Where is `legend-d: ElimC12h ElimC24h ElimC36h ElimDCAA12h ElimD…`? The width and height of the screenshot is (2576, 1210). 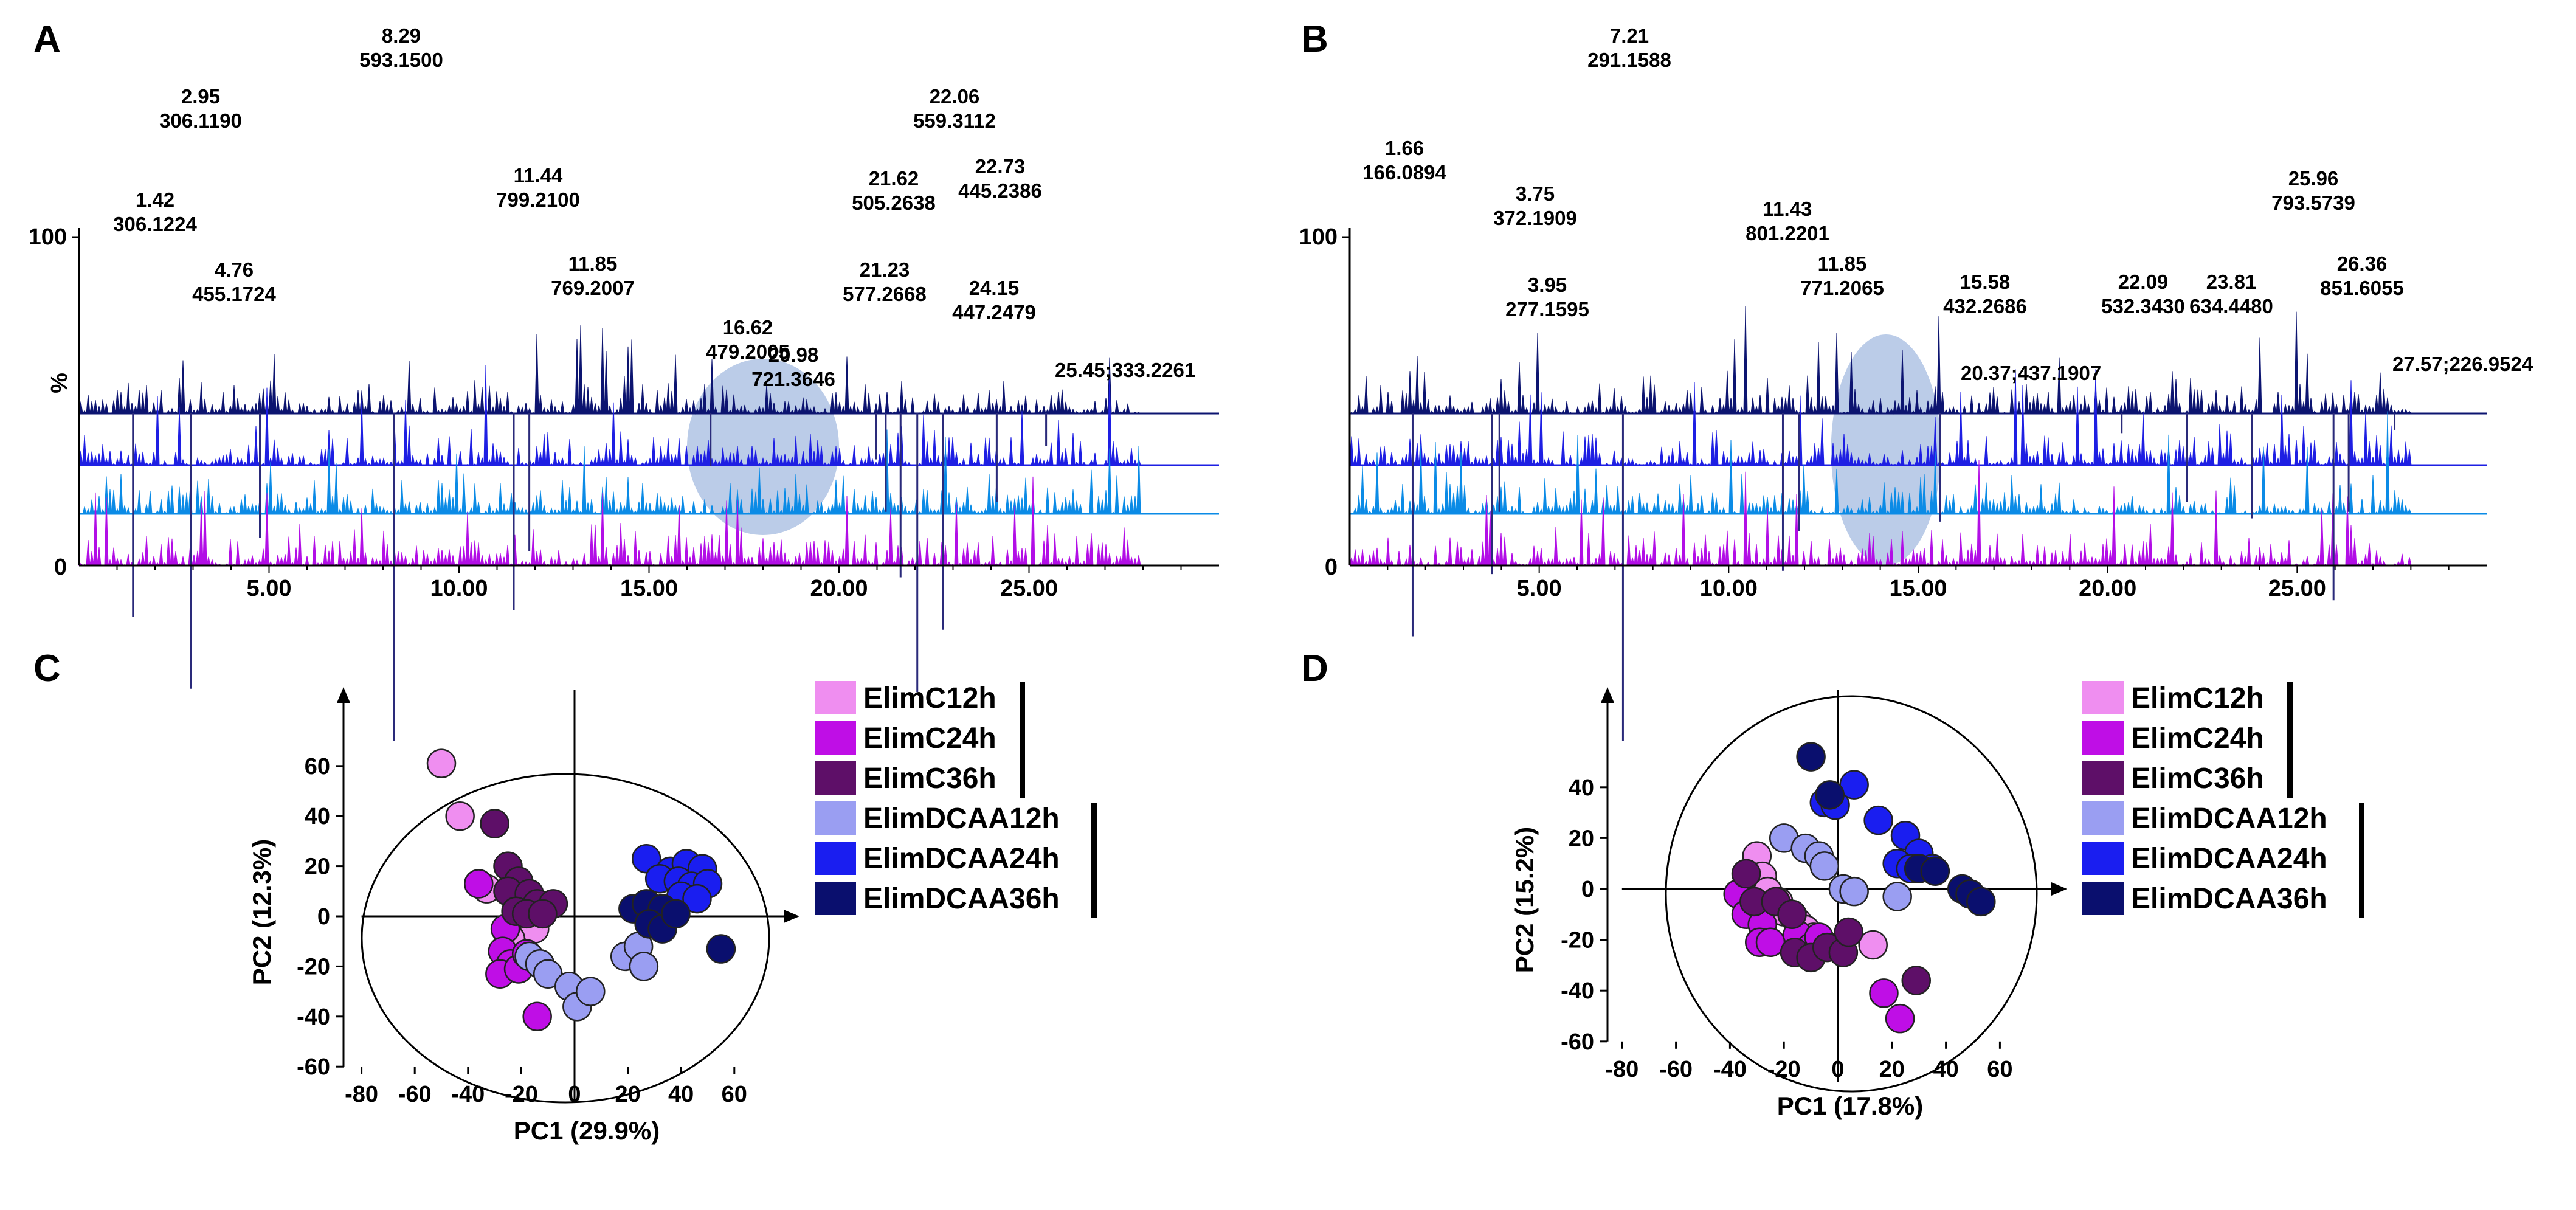 legend-d: ElimC12h ElimC24h ElimC36h ElimDCAA12h ElimD… is located at coordinates (2223, 799).